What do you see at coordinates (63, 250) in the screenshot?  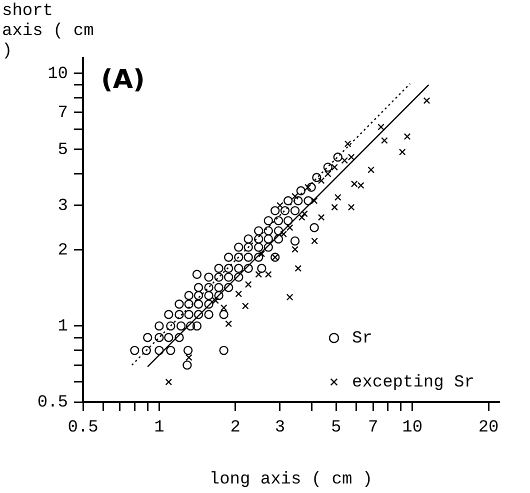 I see `y-tick-label: 2` at bounding box center [63, 250].